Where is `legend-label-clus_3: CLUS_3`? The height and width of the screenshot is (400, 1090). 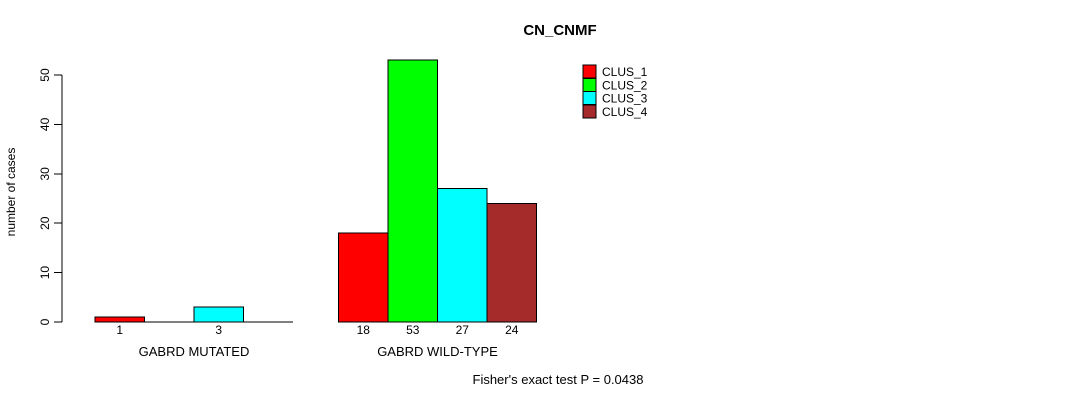 legend-label-clus_3: CLUS_3 is located at coordinates (625, 99).